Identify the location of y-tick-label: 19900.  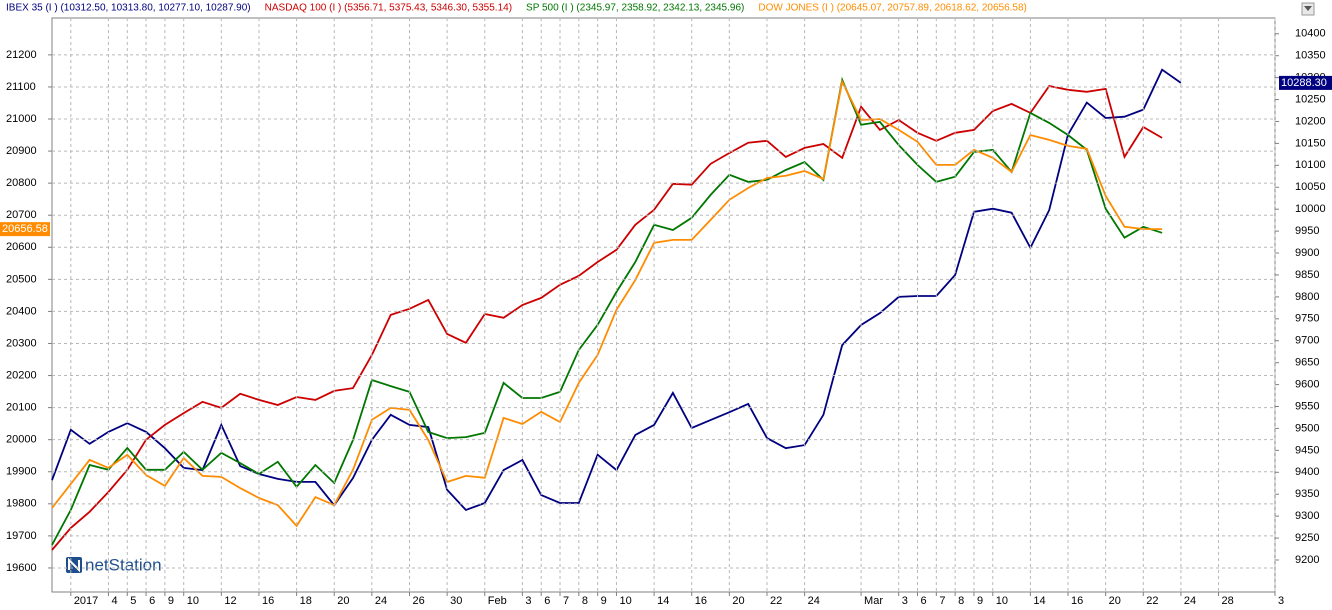
(21, 472).